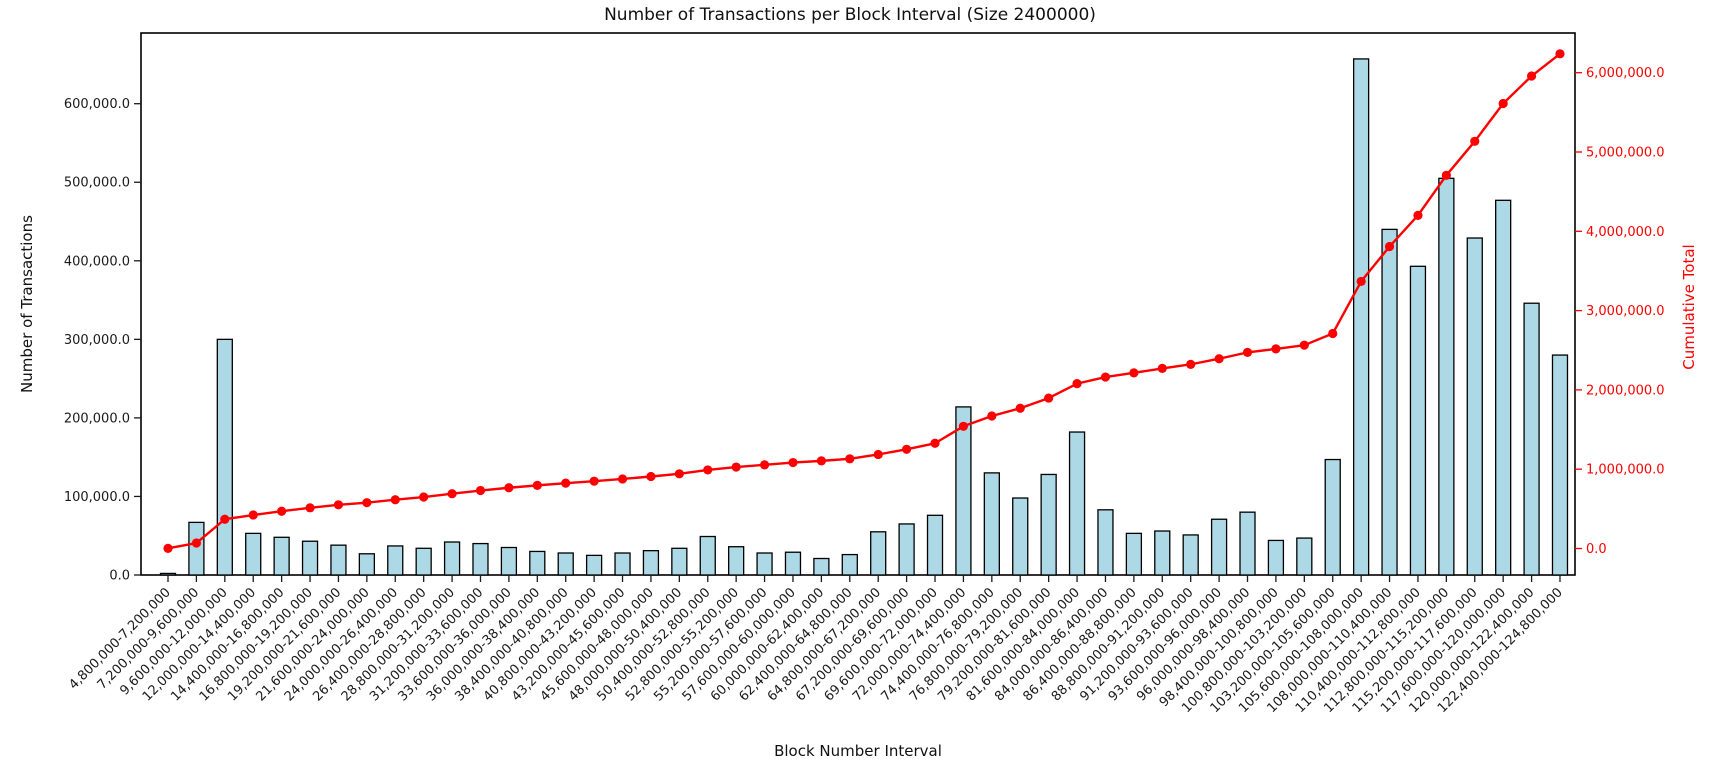  Describe the element at coordinates (97, 183) in the screenshot. I see `left-tick-label: 500,000.0` at that location.